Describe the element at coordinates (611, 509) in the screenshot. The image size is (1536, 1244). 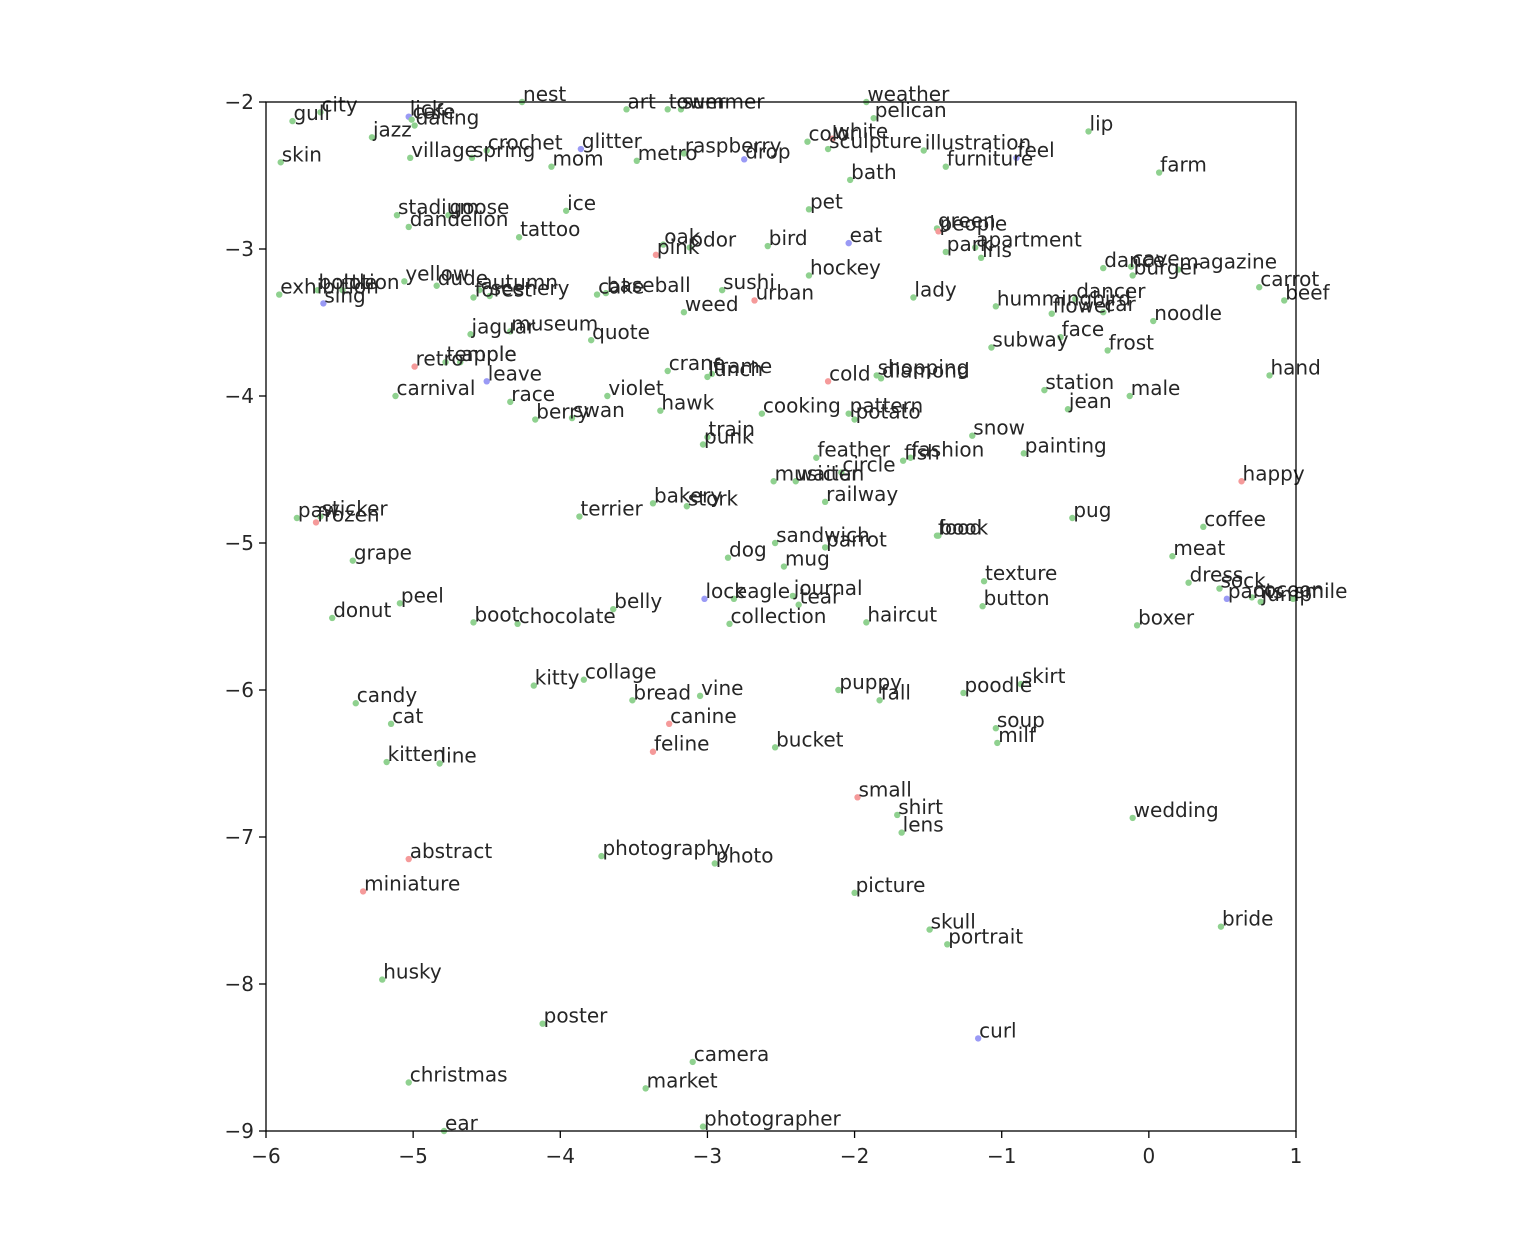
I see `point-label-terrier: terrier` at that location.